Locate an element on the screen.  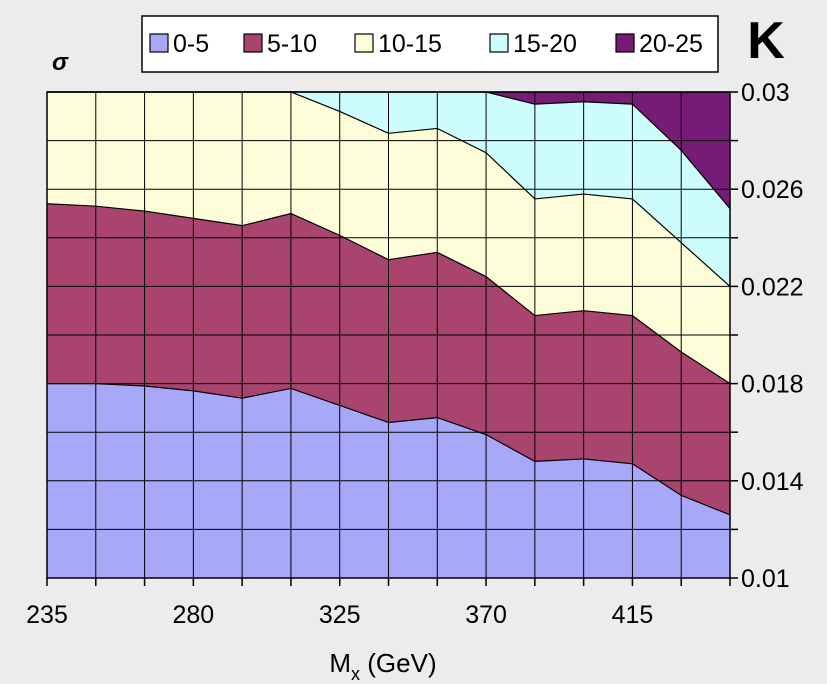
y-tick-label: 0.01 is located at coordinates (765, 579).